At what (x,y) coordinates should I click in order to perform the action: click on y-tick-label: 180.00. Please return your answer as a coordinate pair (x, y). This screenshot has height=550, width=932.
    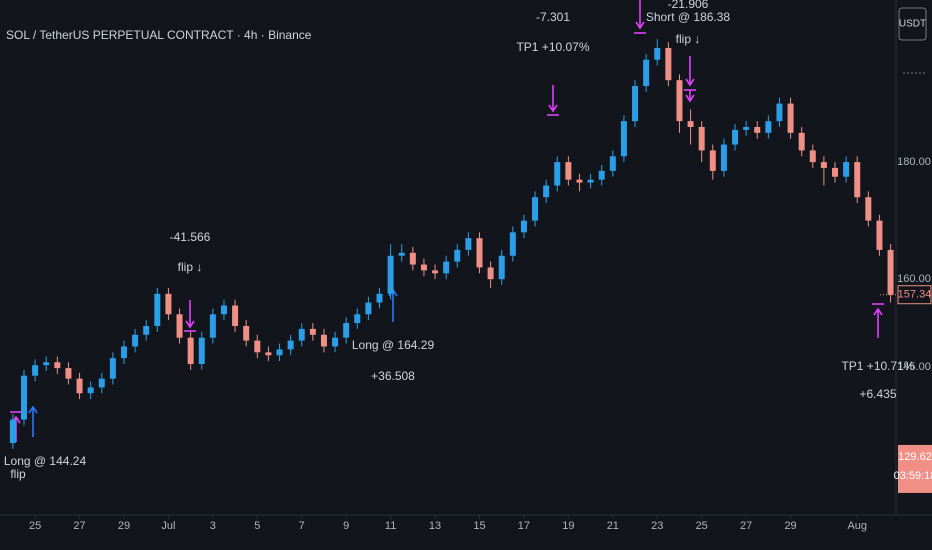
    Looking at the image, I should click on (914, 162).